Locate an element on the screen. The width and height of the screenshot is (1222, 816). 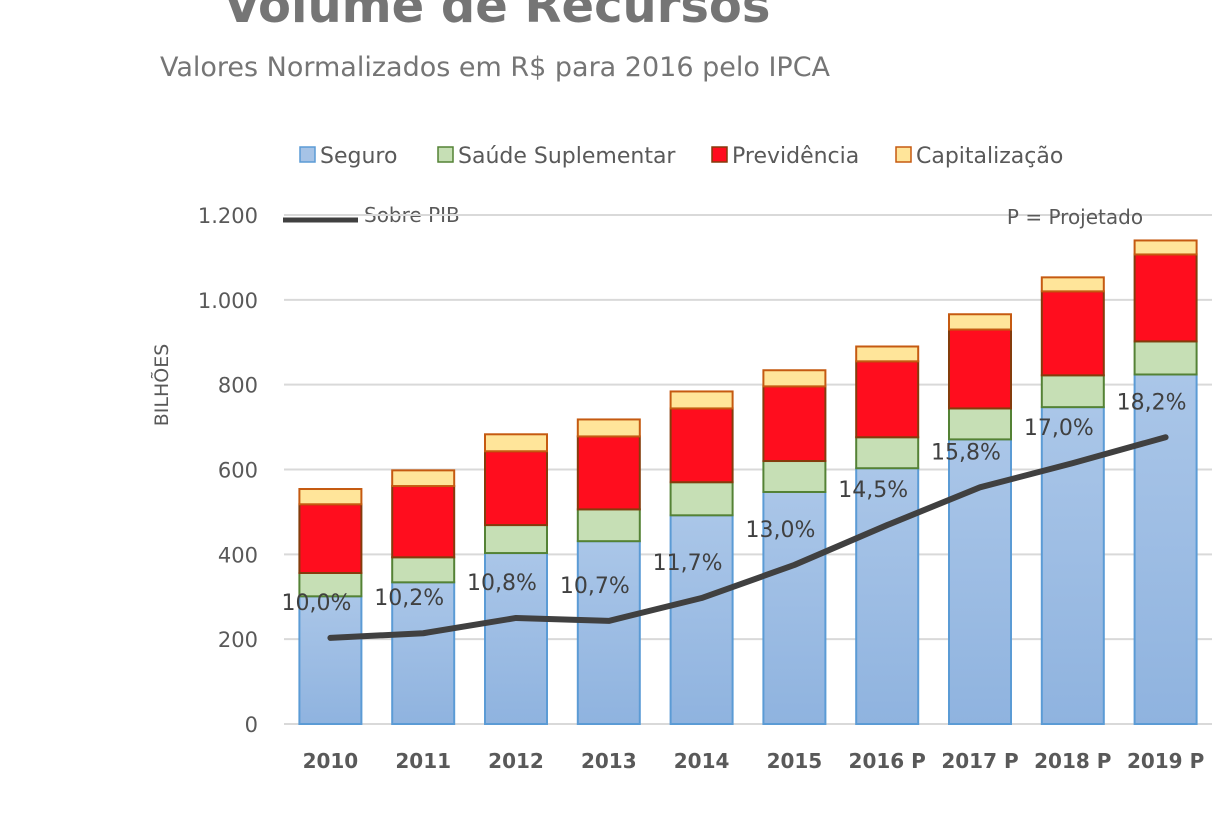
line-data-label: 10,2% is located at coordinates (409, 598).